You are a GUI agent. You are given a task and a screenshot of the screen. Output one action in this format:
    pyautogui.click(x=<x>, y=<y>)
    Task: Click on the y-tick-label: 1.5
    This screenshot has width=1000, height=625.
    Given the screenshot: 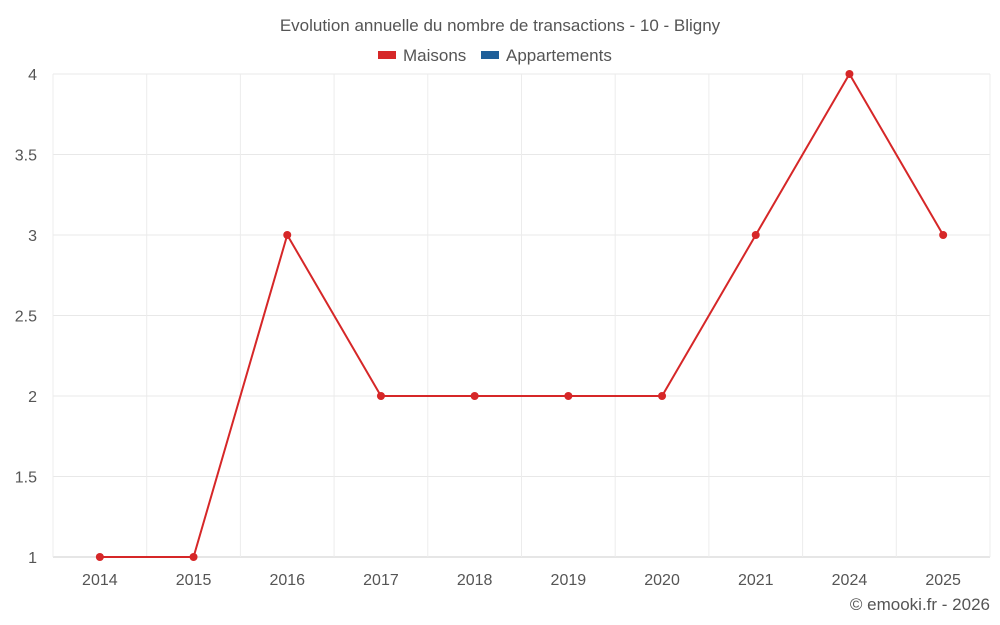 What is the action you would take?
    pyautogui.click(x=26, y=478)
    